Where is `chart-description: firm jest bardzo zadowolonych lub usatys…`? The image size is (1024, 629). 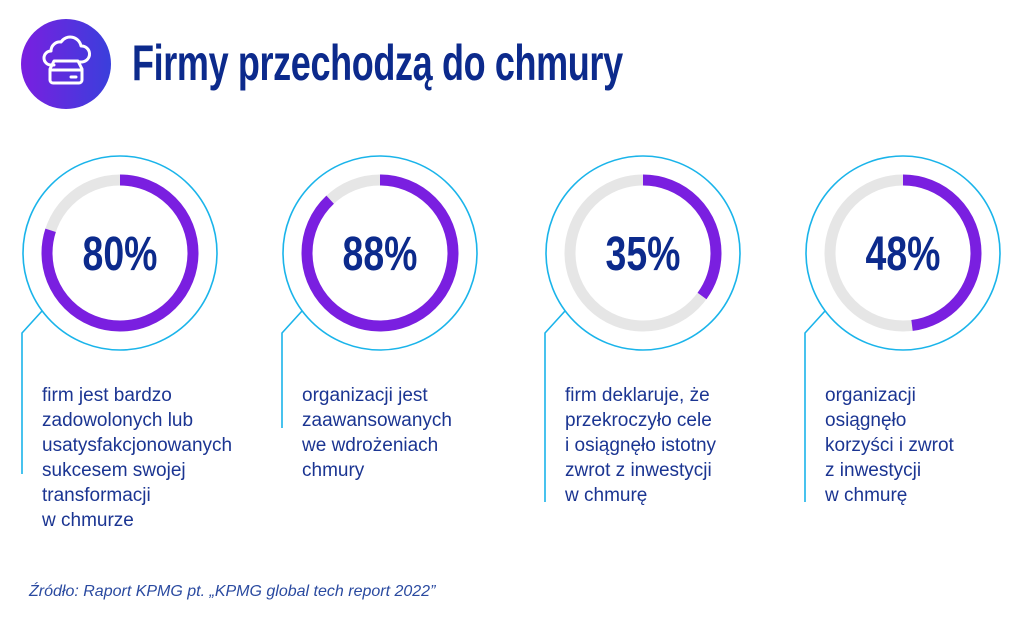
chart-description: firm jest bardzo zadowolonych lub usatys… is located at coordinates (137, 458).